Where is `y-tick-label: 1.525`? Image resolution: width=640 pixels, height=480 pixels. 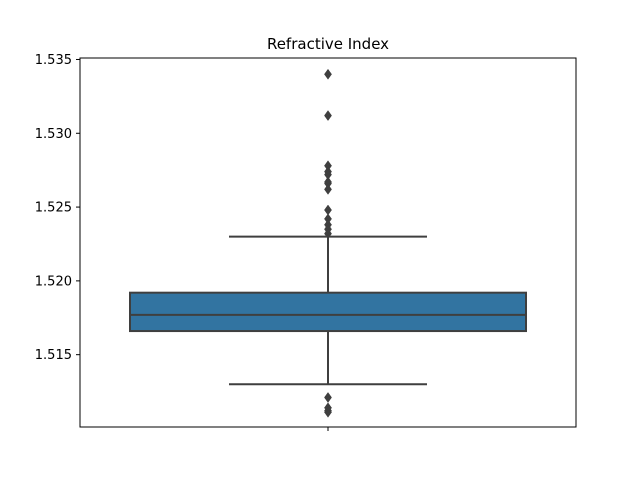
y-tick-label: 1.525 is located at coordinates (53, 208).